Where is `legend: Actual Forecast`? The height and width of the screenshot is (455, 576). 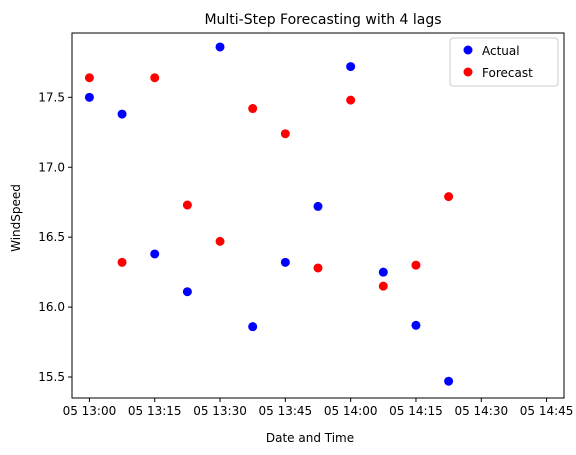 legend: Actual Forecast is located at coordinates (504, 62).